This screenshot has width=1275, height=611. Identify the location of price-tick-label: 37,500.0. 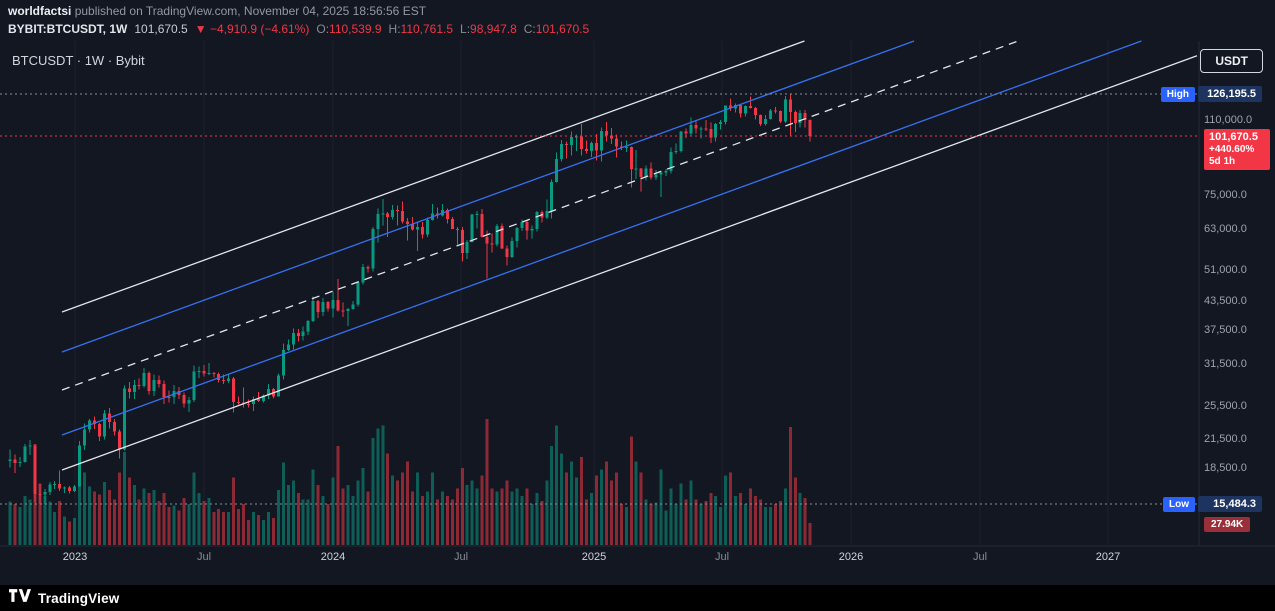
(1225, 330).